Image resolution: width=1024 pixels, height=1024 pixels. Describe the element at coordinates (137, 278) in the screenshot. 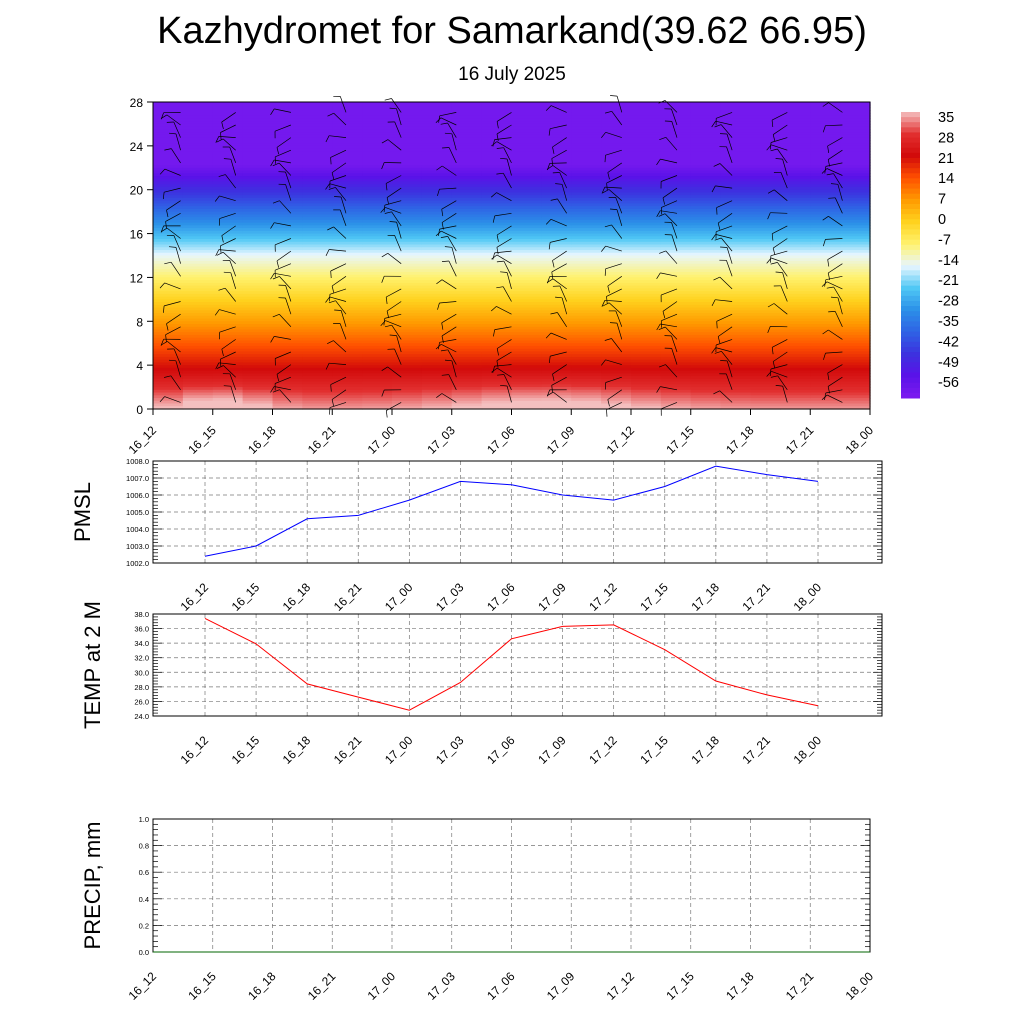

I see `heatmap-ytick-label: 12` at that location.